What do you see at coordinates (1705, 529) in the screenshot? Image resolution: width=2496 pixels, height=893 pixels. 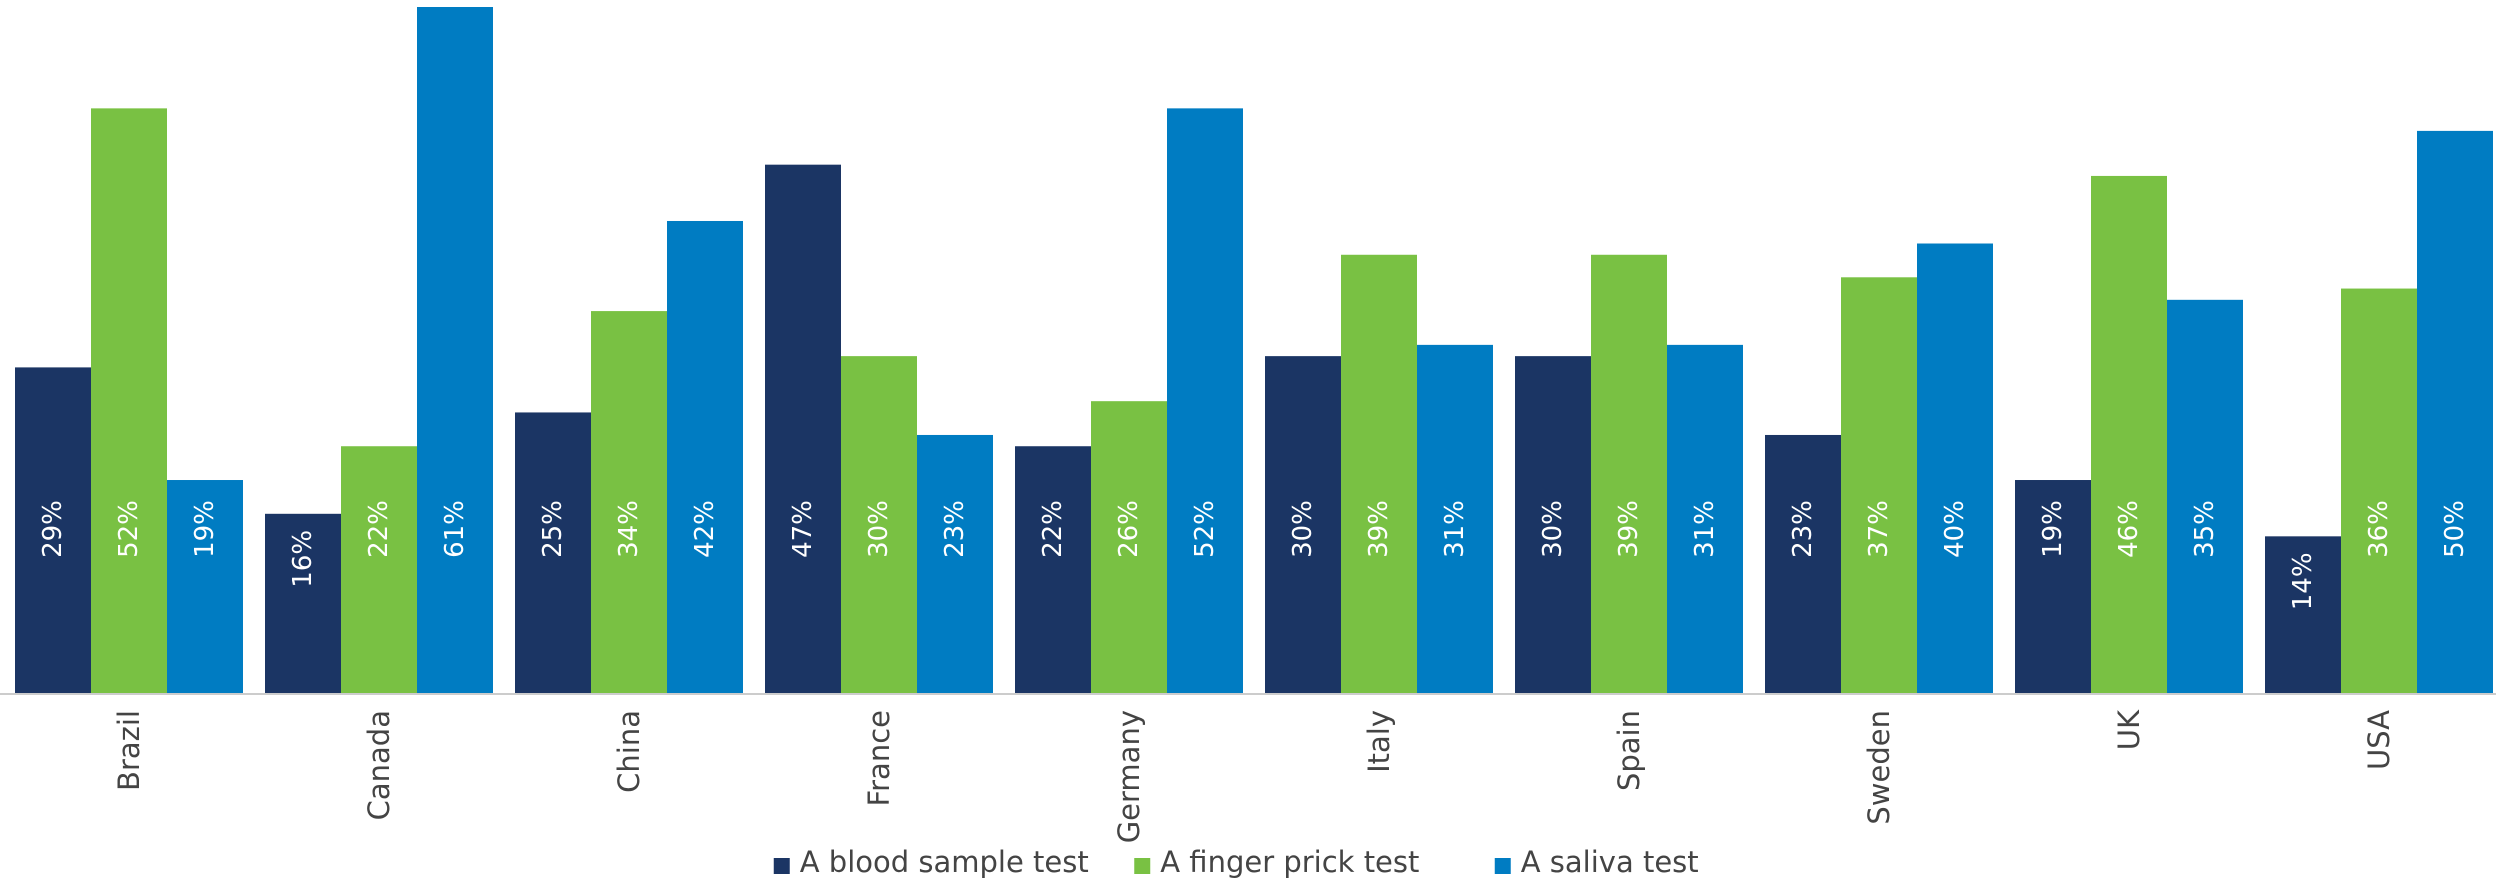 I see `data-label-spain-series-3: 31%` at bounding box center [1705, 529].